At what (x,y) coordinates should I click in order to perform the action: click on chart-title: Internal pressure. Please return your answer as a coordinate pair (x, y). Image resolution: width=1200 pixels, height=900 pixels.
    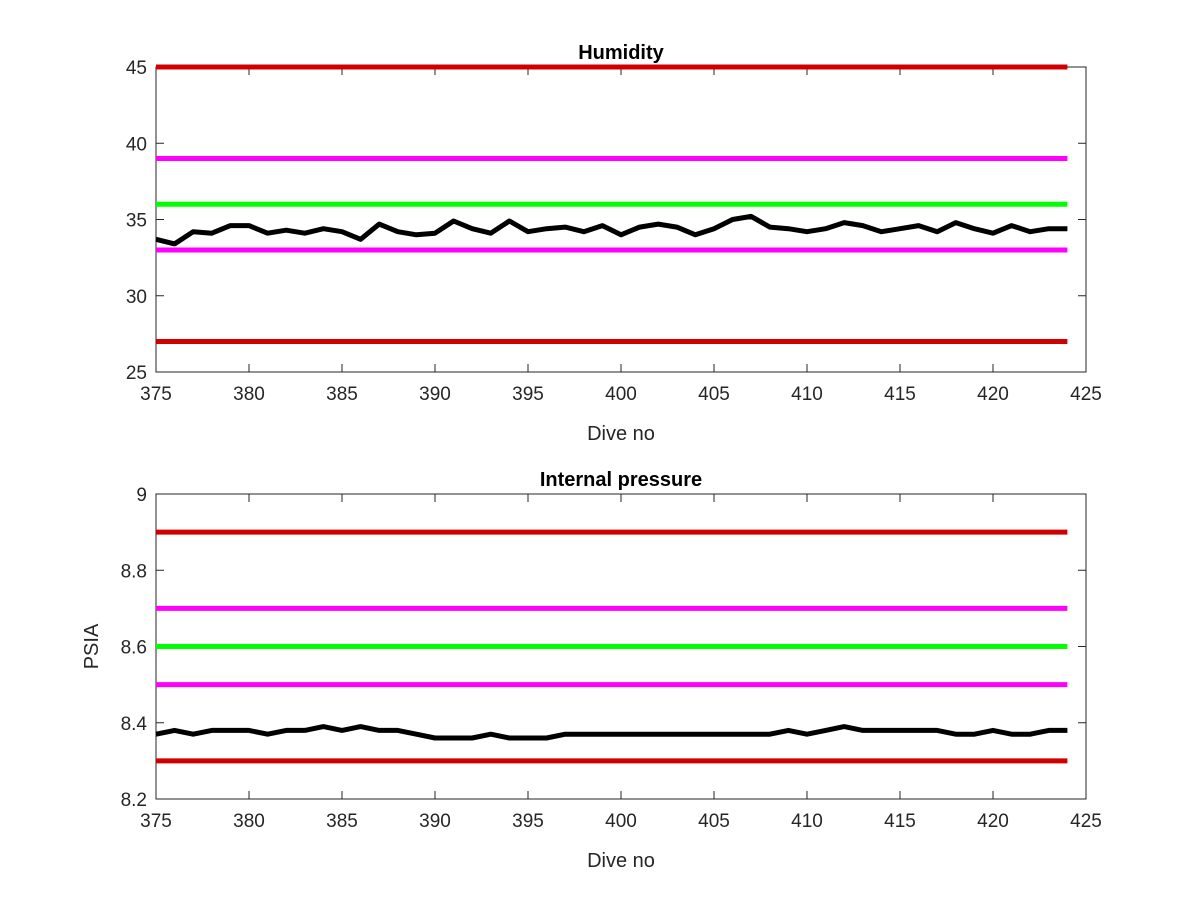
    Looking at the image, I should click on (621, 480).